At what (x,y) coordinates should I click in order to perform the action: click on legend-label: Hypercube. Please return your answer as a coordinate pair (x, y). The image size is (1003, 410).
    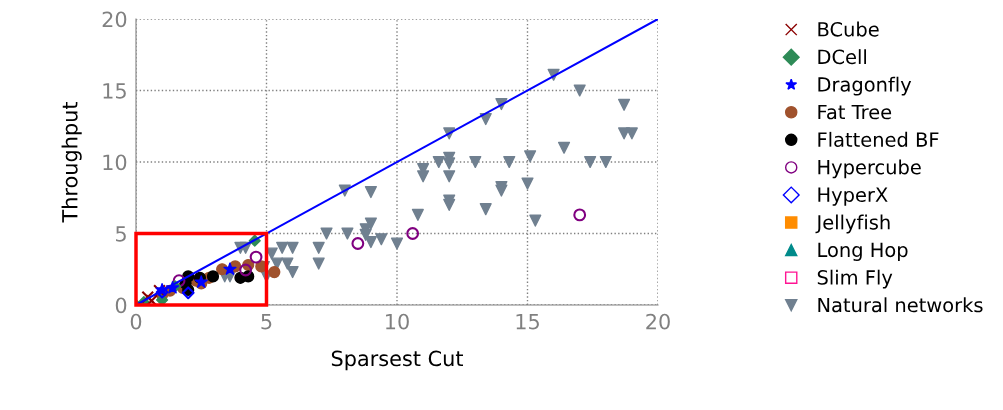
    Looking at the image, I should click on (869, 169).